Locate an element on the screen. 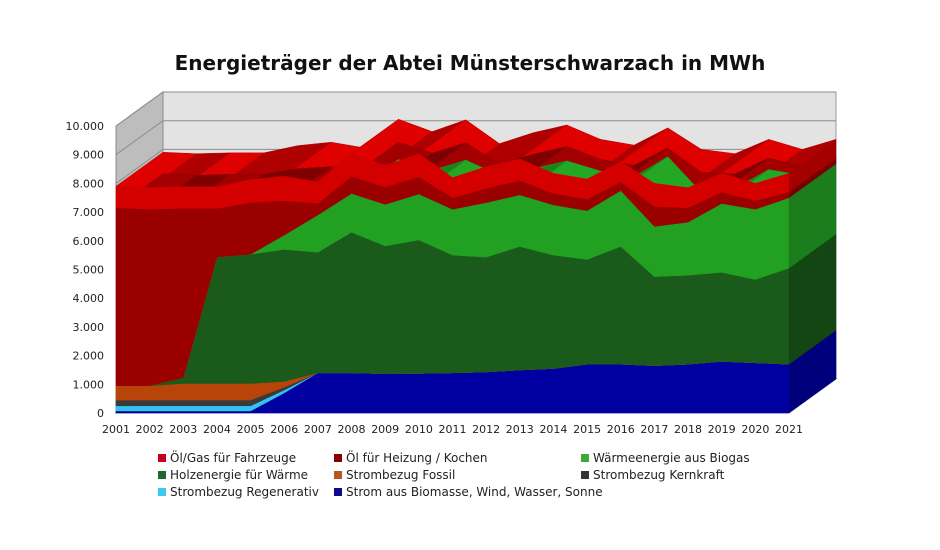 The width and height of the screenshot is (940, 550). x-tick-label: 2009 is located at coordinates (385, 429).